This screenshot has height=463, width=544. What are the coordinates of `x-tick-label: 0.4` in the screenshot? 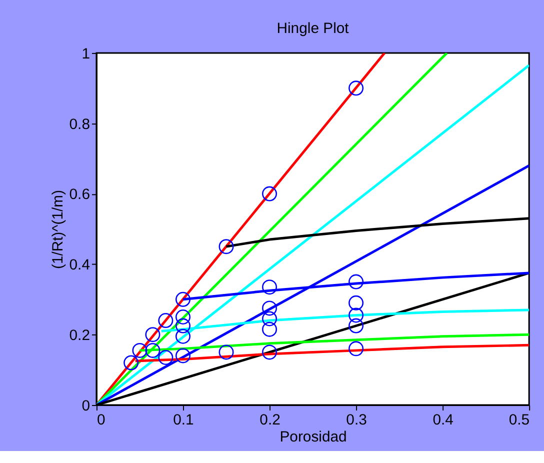 It's located at (443, 420).